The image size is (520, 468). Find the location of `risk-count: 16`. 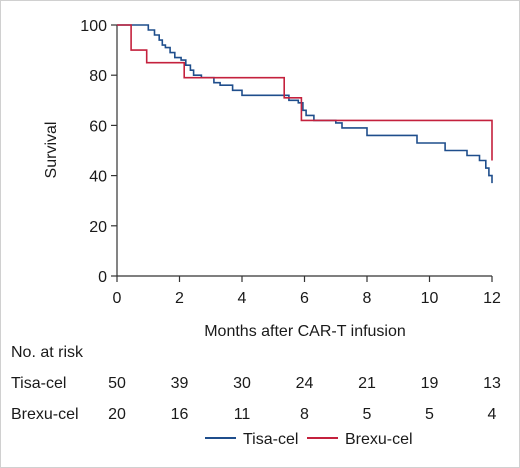

risk-count: 16 is located at coordinates (179, 414).